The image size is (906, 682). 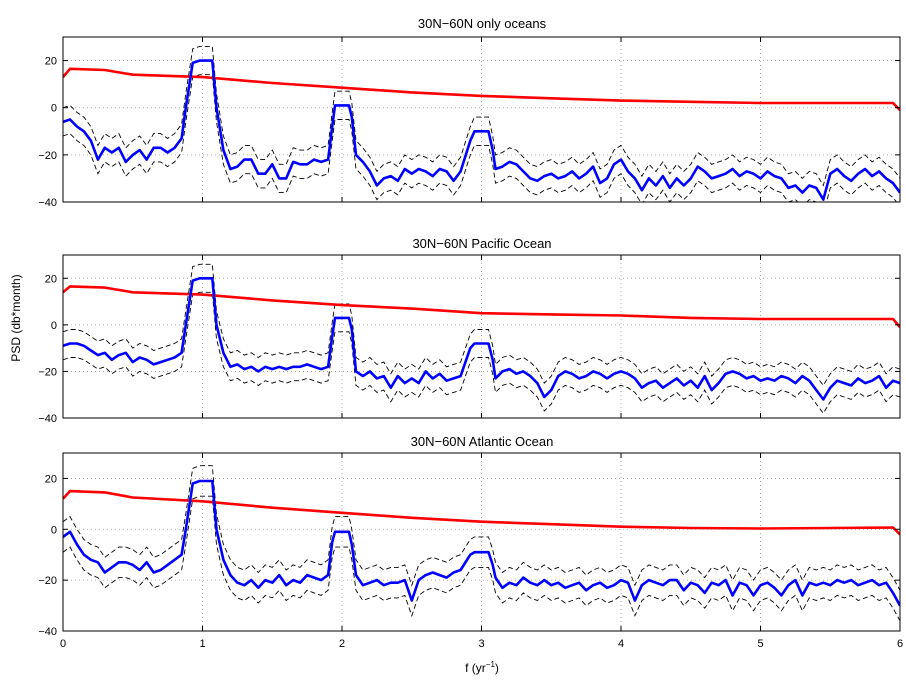 I want to click on x-tick-label: 6, so click(x=900, y=644).